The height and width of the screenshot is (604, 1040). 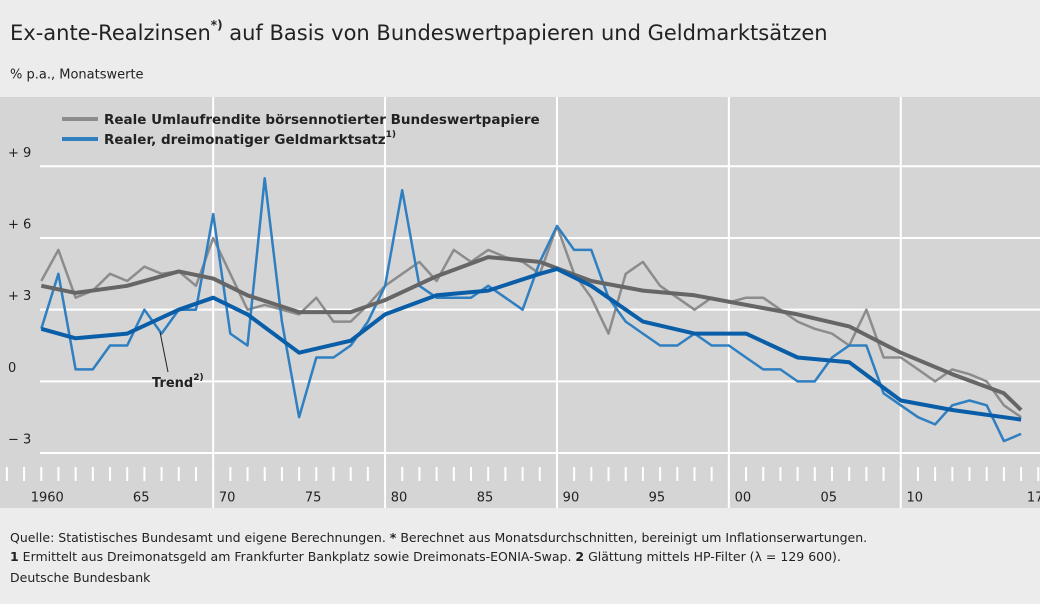 What do you see at coordinates (141, 498) in the screenshot?
I see `x-tick-label: 65` at bounding box center [141, 498].